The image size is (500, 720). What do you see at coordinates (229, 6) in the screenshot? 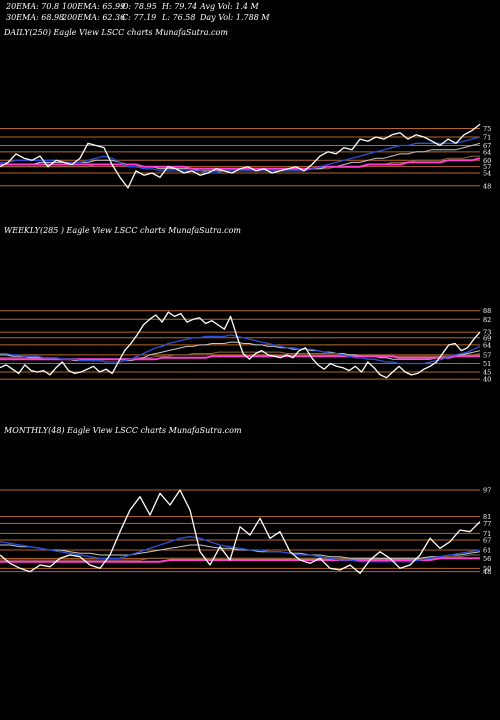
I see `avg-volume: Avg Vol: 1.4 M` at bounding box center [229, 6].